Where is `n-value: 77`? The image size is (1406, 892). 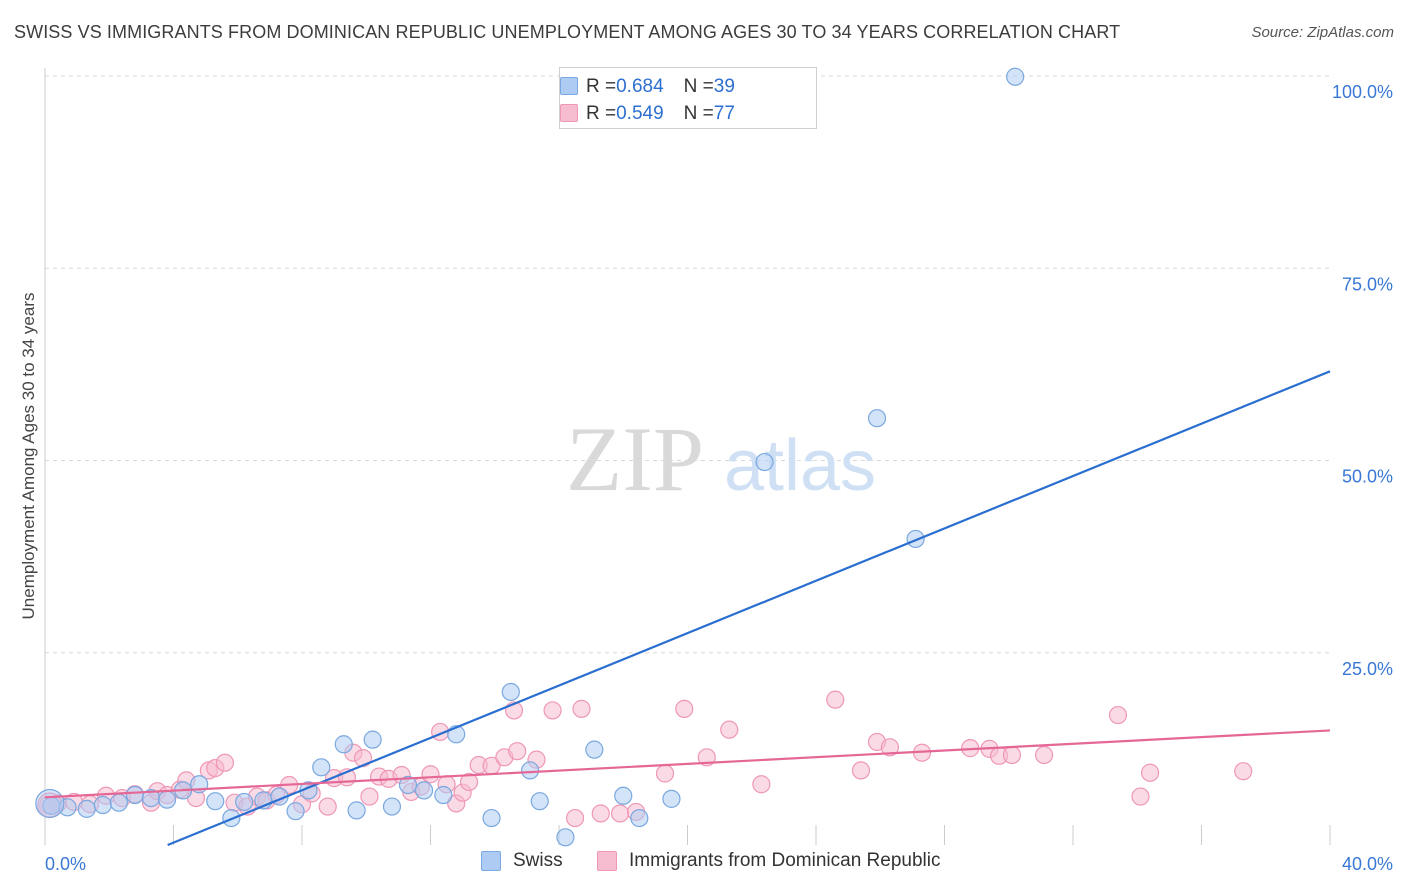
n-value: 77 is located at coordinates (724, 113).